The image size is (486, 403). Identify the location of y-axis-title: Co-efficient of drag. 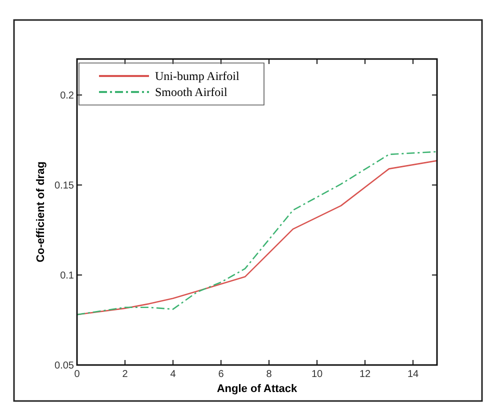
(41, 212).